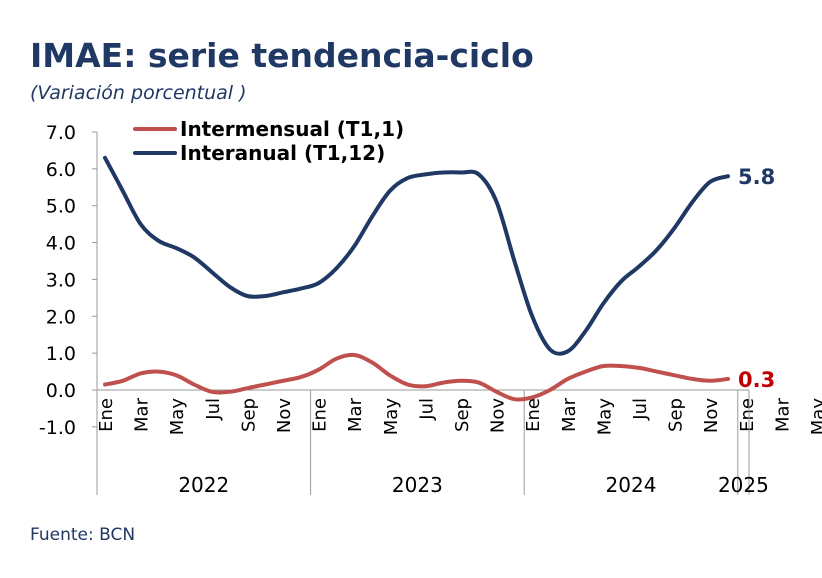 The height and width of the screenshot is (578, 822). I want to click on end-value-label: 5.8, so click(756, 177).